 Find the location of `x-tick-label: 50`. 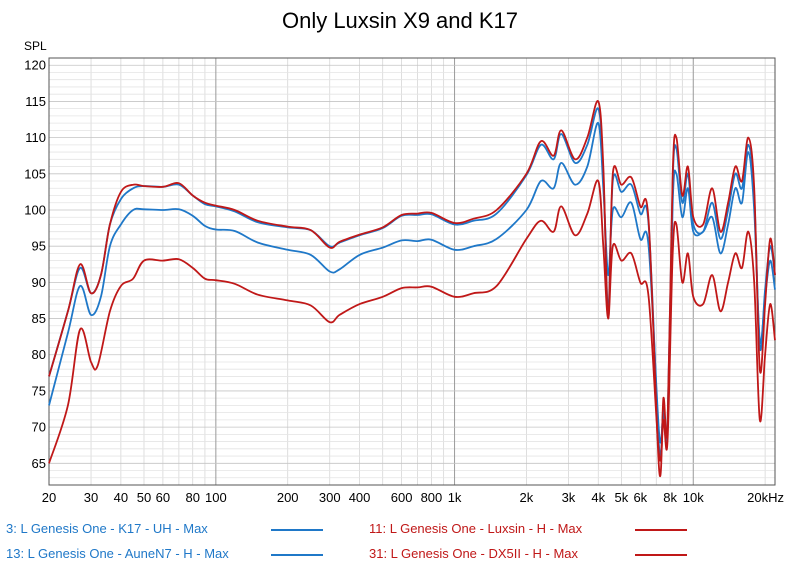

x-tick-label: 50 is located at coordinates (144, 497).